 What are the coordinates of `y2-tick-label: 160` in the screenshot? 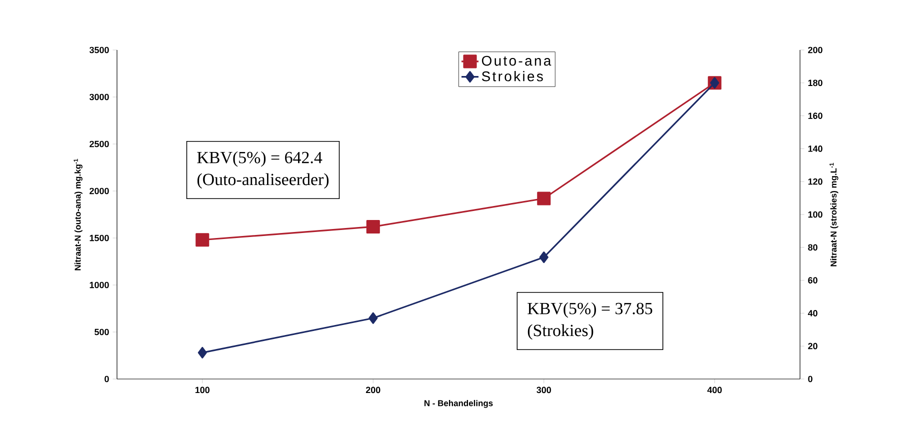 It's located at (815, 115).